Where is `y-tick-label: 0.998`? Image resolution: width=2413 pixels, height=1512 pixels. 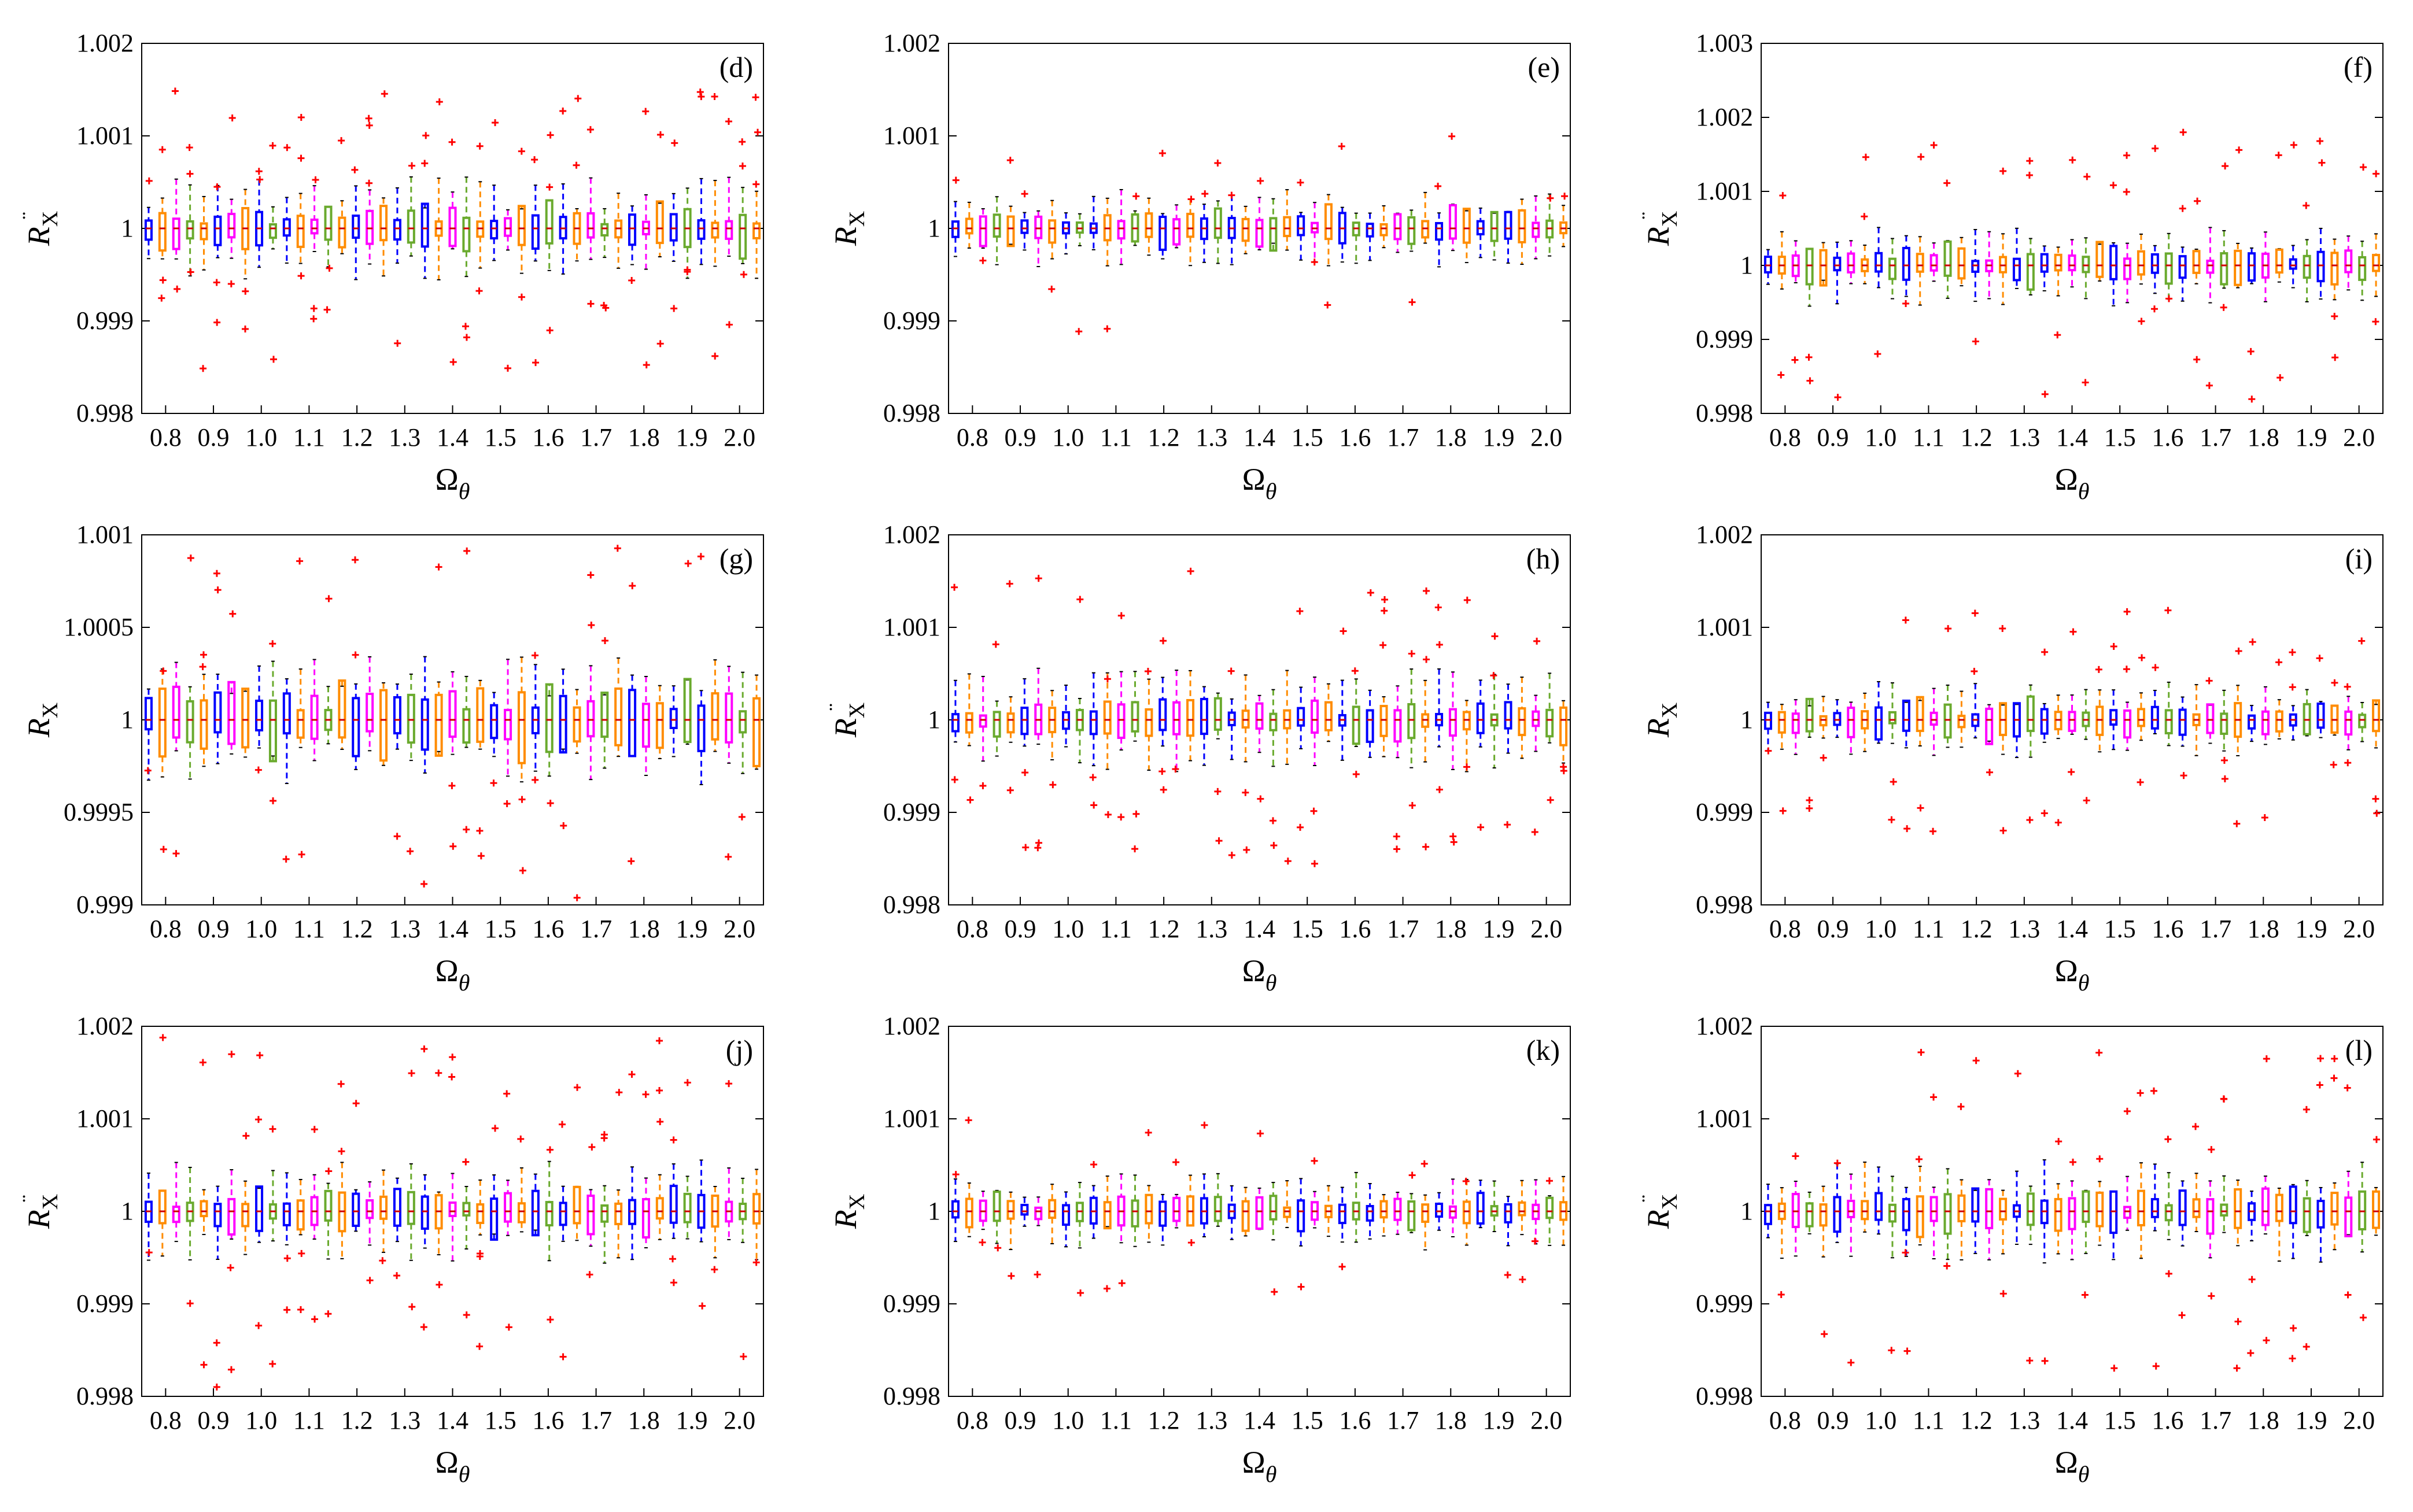
y-tick-label: 0.998 is located at coordinates (105, 1396).